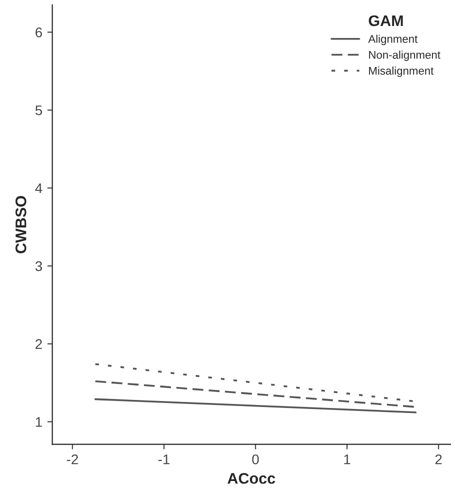 The image size is (455, 491). What do you see at coordinates (38, 266) in the screenshot?
I see `y-tick-label: 3` at bounding box center [38, 266].